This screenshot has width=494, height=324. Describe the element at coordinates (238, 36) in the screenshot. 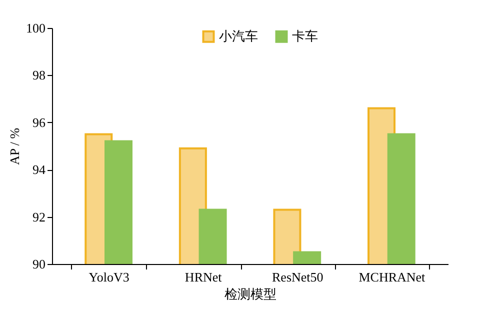

I see `legend-label: 小汽车` at that location.